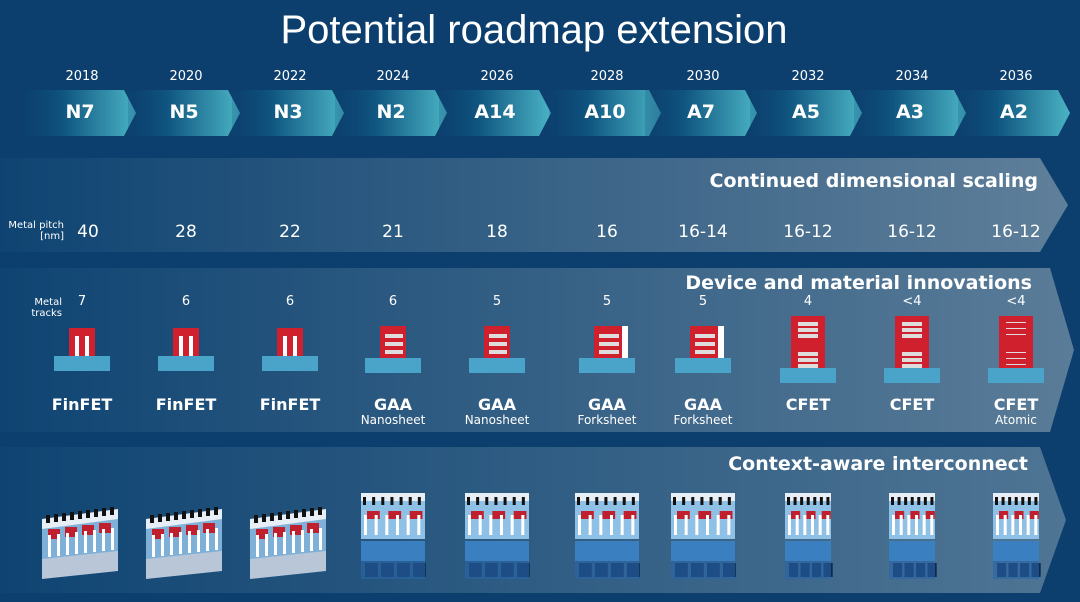  I want to click on node-chevron: N7, so click(80, 113).